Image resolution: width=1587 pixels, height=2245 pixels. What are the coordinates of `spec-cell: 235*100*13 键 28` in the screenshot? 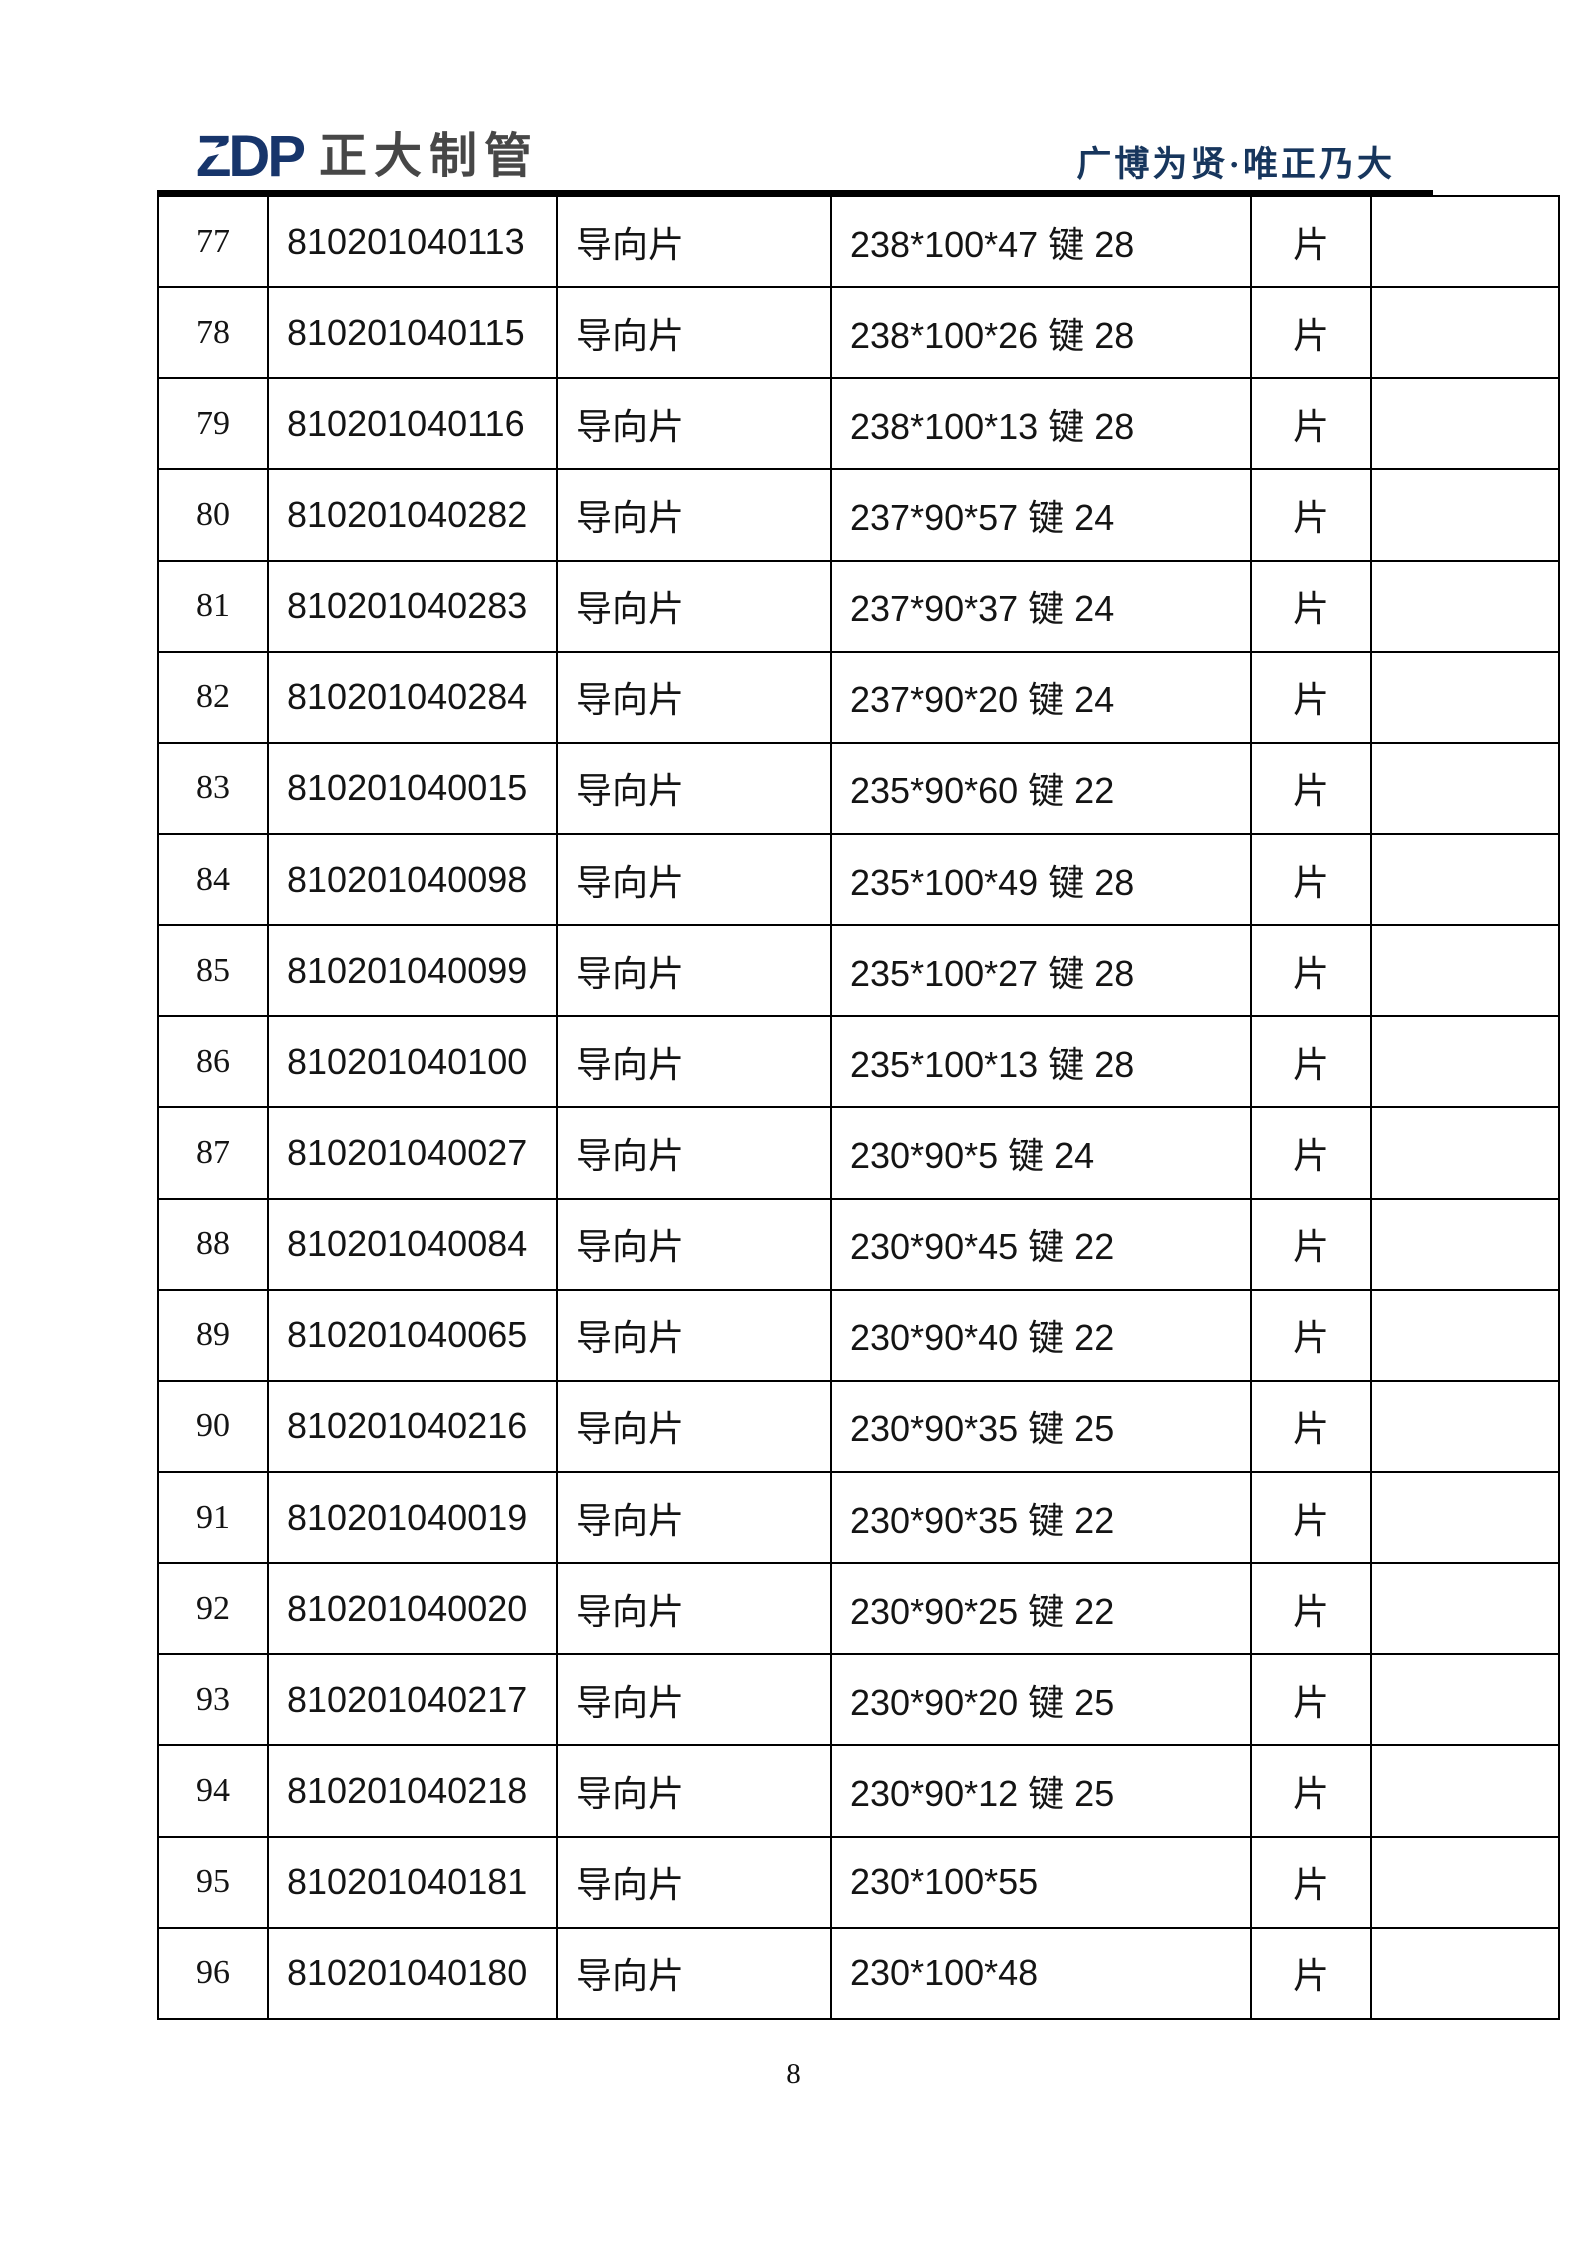 It's located at (1041, 1062).